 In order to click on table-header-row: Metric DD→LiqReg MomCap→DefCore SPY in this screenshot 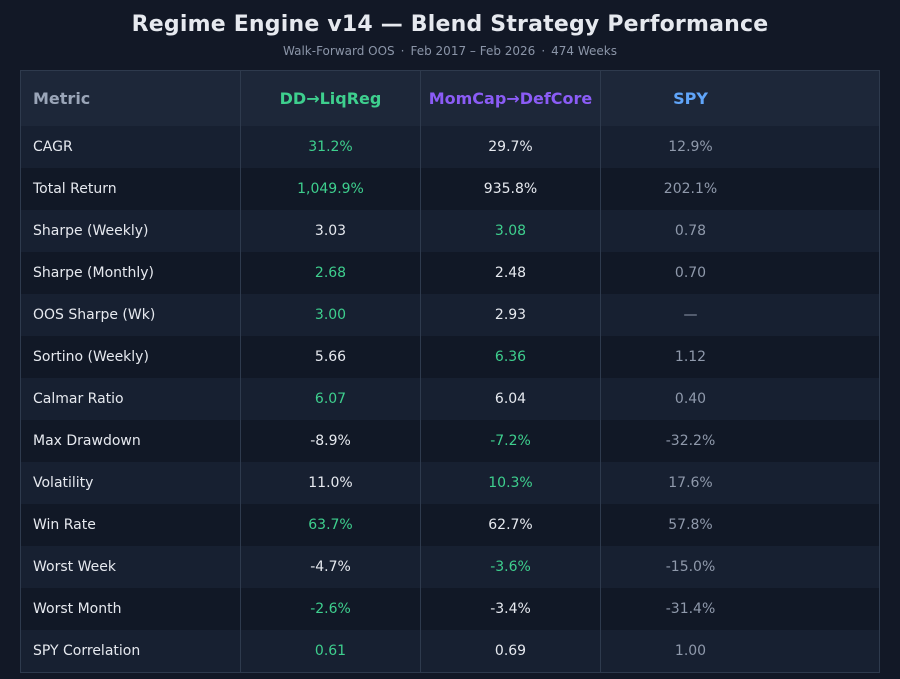, I will do `click(450, 98)`.